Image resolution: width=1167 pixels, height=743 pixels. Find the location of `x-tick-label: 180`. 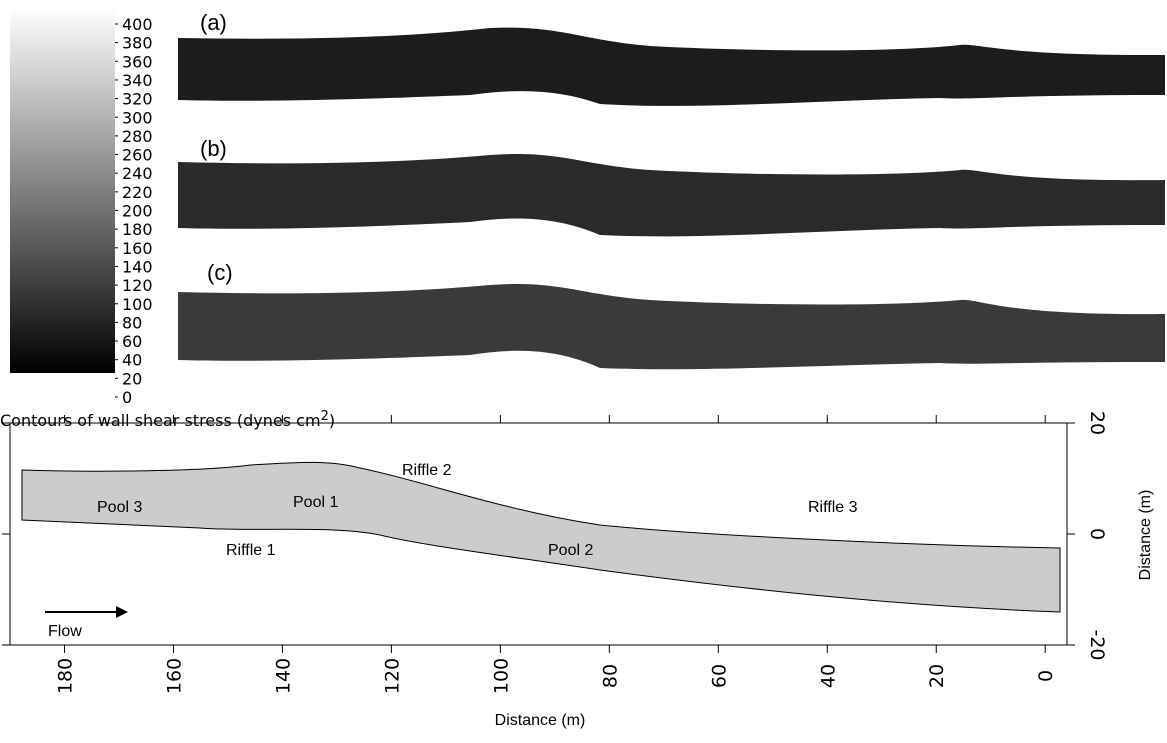

x-tick-label: 180 is located at coordinates (65, 676).